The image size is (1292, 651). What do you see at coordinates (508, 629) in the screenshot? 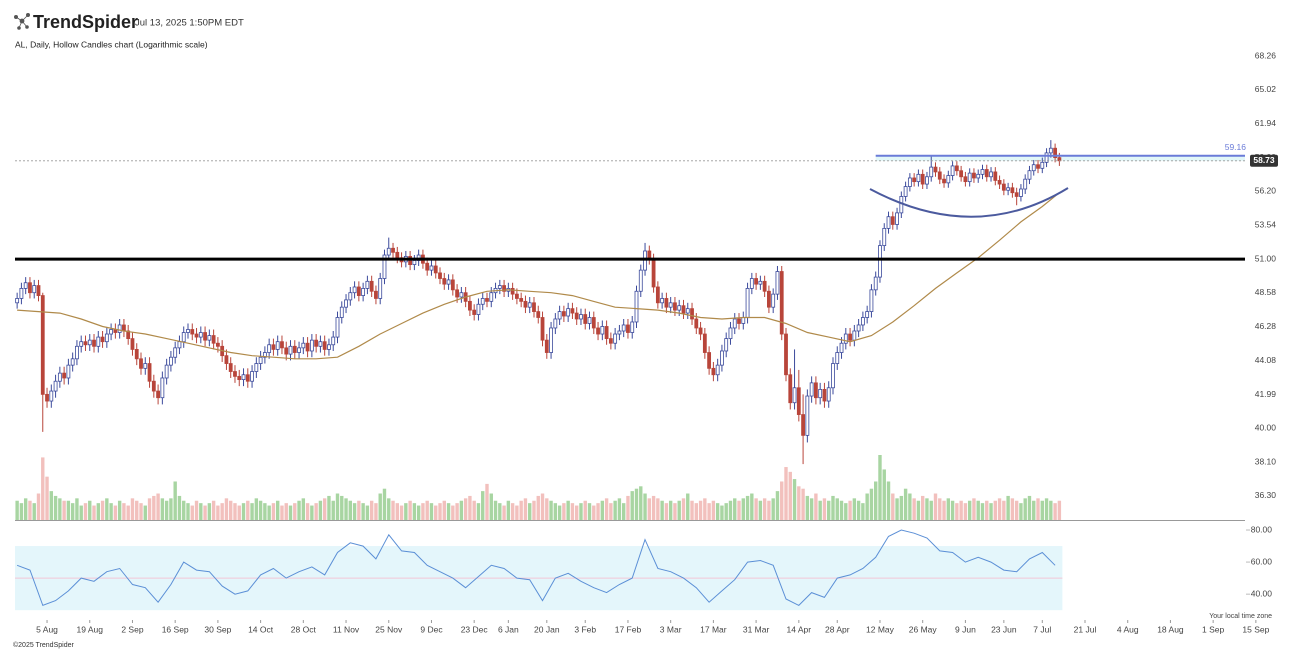
I see `x-tick-label: 6 Jan` at bounding box center [508, 629].